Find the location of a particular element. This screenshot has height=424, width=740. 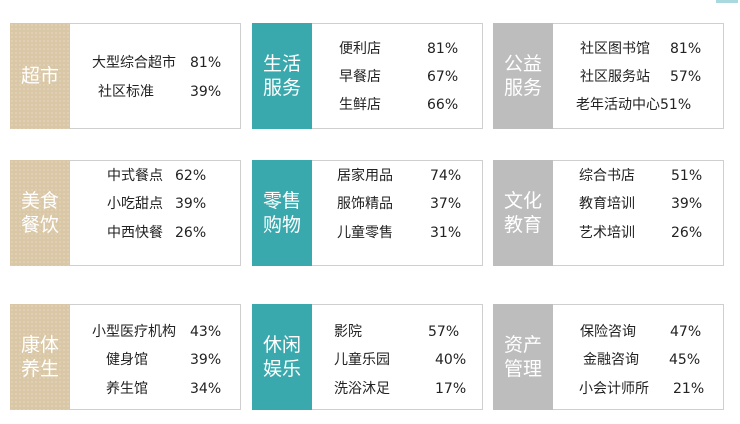

item-percentage: 66% is located at coordinates (443, 105).